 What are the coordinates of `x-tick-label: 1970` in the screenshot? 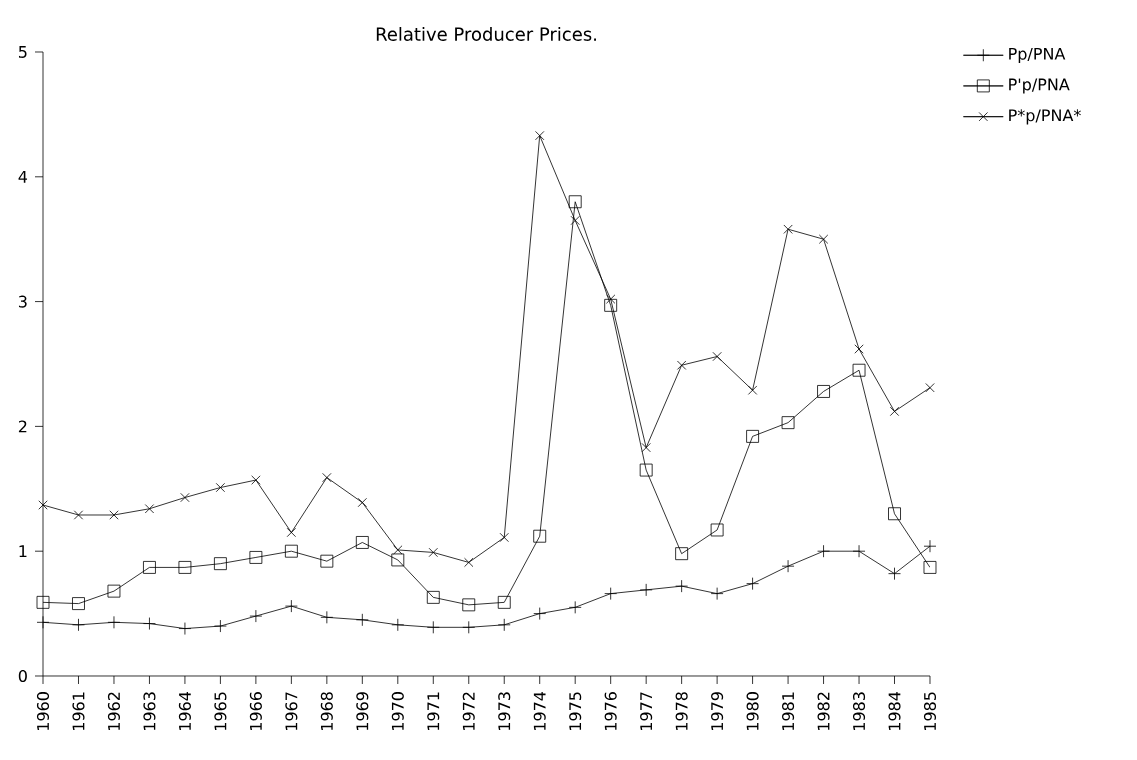 It's located at (397, 711).